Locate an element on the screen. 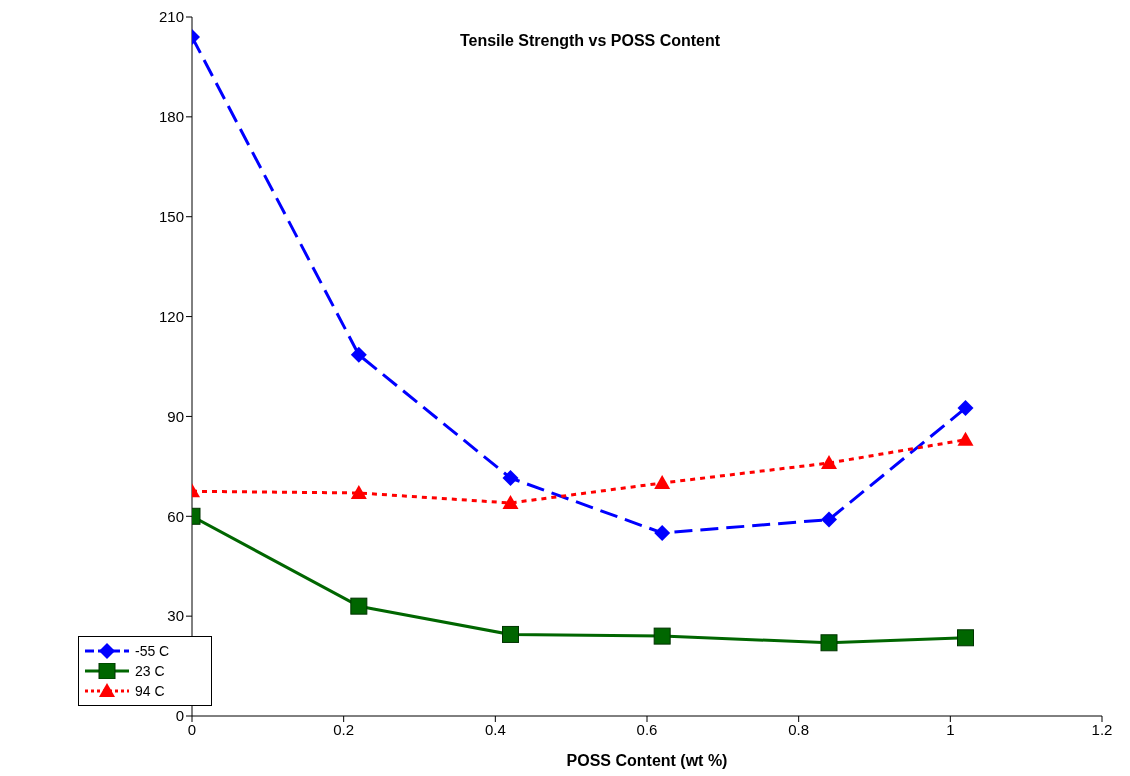 The width and height of the screenshot is (1130, 776). x-tick-label: 0.4 is located at coordinates (495, 729).